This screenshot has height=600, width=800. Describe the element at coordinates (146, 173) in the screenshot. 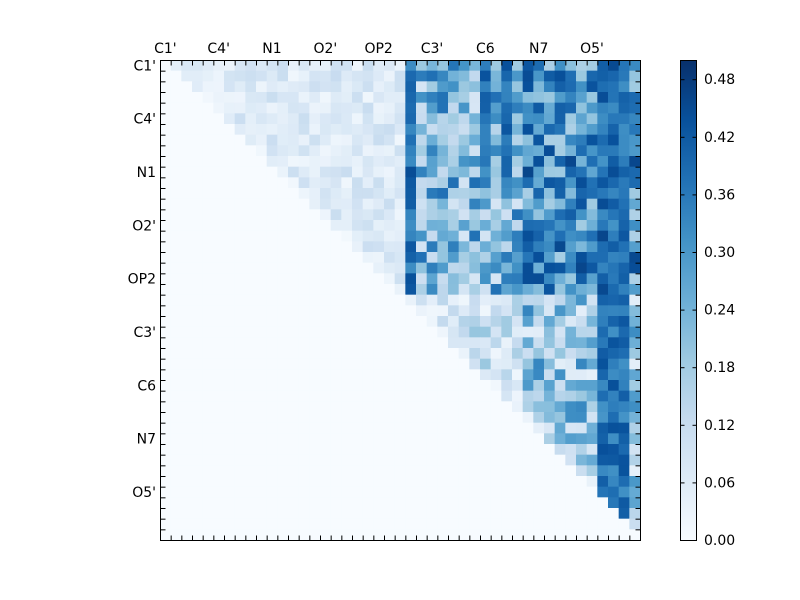

I see `y-tick-label: N1` at that location.